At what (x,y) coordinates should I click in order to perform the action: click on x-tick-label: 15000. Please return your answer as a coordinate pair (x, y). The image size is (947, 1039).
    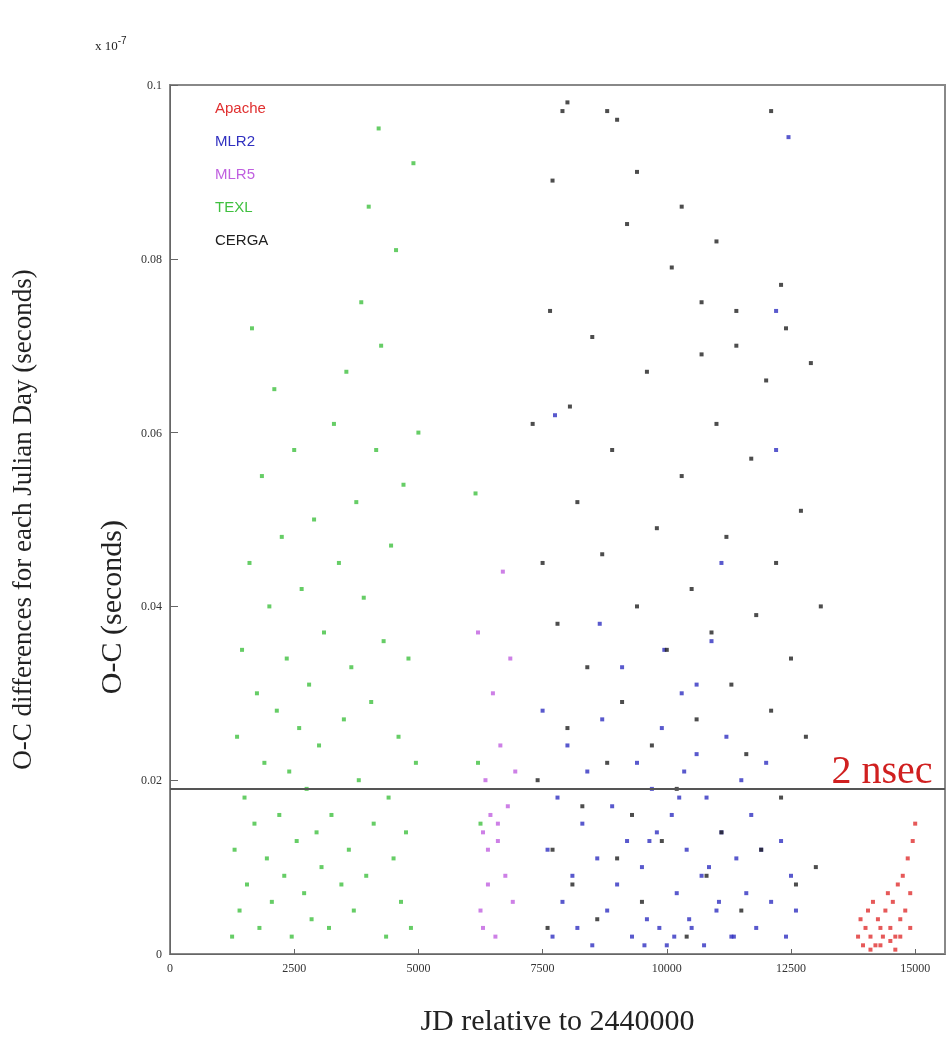
    Looking at the image, I should click on (915, 968).